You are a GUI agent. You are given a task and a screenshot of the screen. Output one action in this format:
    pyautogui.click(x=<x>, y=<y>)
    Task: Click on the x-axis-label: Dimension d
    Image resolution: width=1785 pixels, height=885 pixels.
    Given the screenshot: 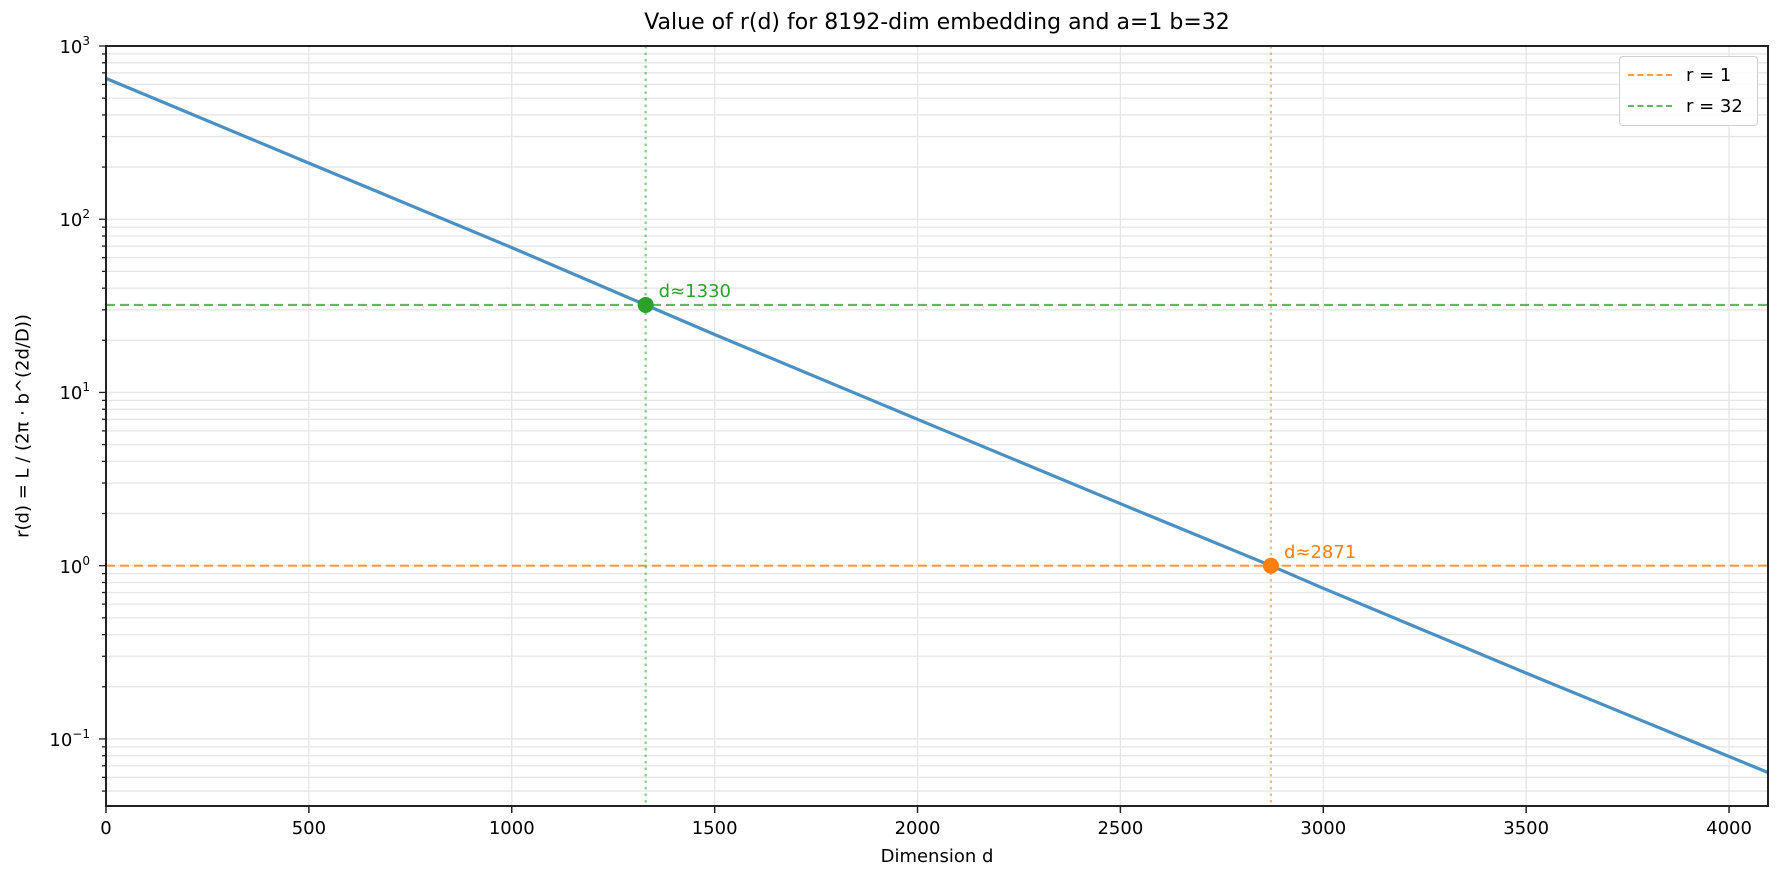 What is the action you would take?
    pyautogui.click(x=937, y=856)
    